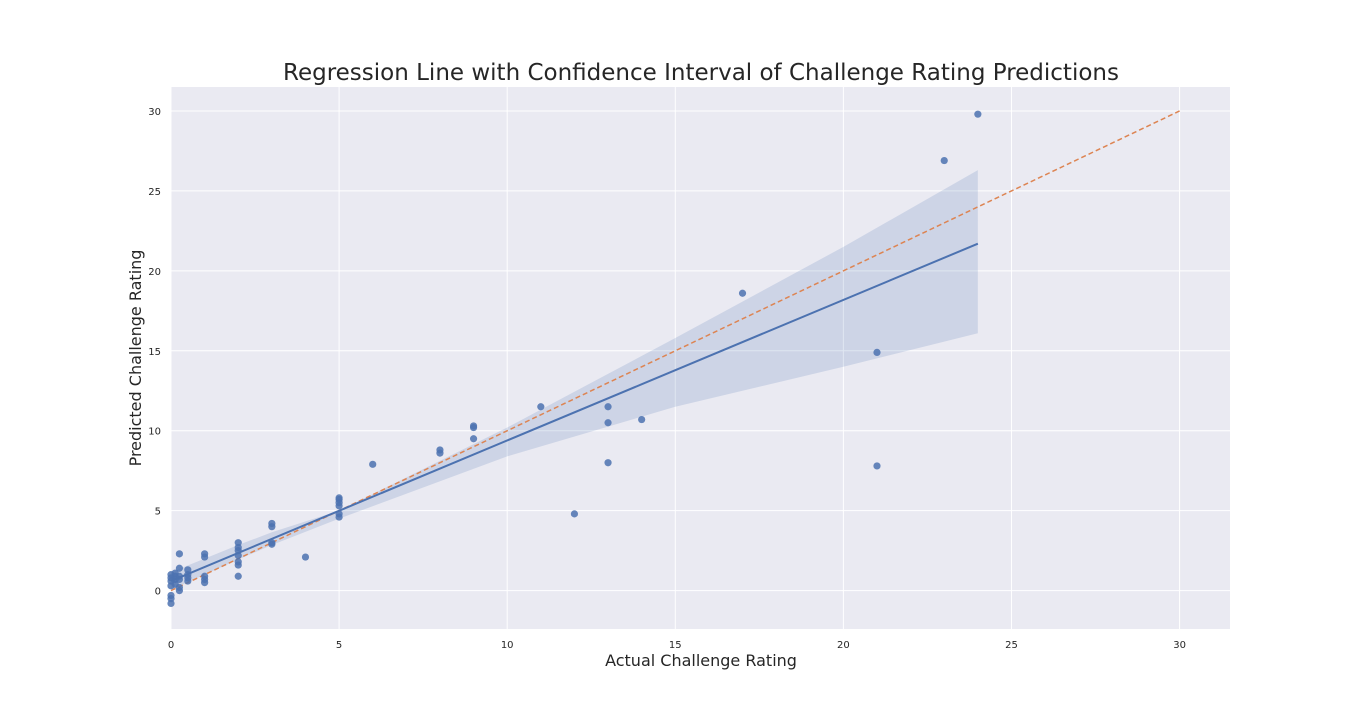 The height and width of the screenshot is (720, 1368). Describe the element at coordinates (154, 272) in the screenshot. I see `y-tick-label: 20` at that location.